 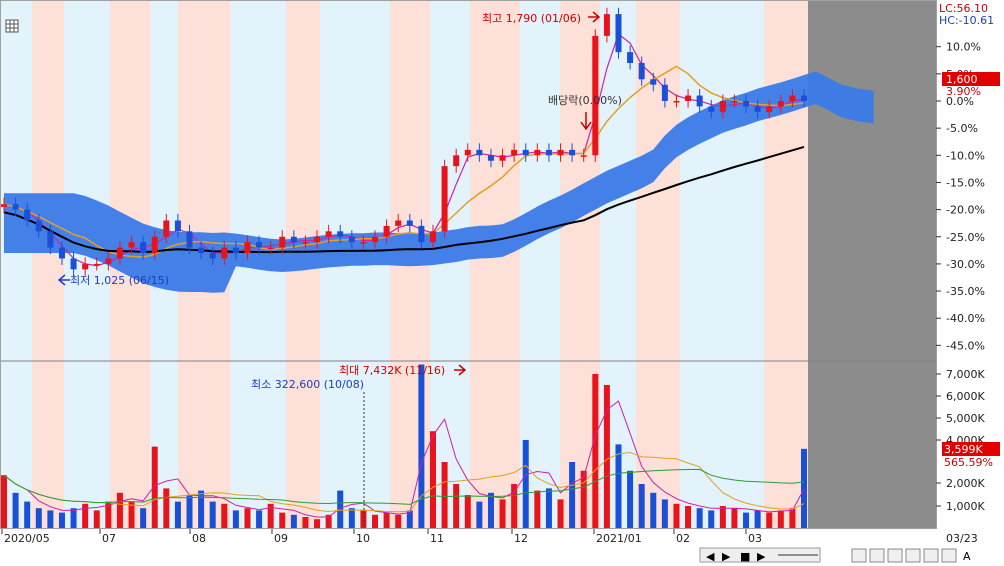 I want to click on price-tick-label: -45.0%, so click(x=965, y=345).